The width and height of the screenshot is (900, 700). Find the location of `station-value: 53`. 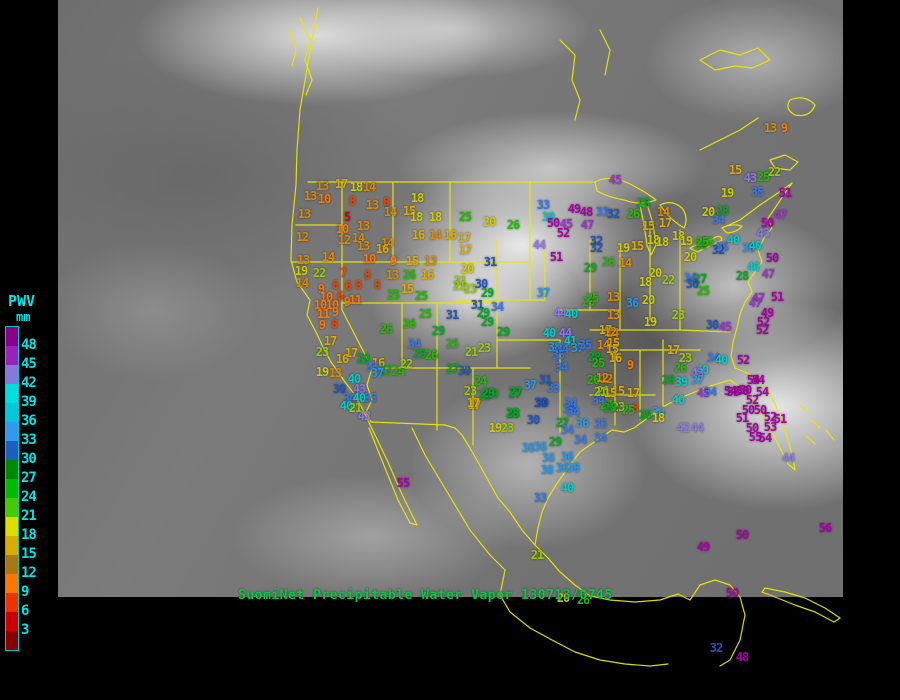

station-value: 53 is located at coordinates (770, 427).